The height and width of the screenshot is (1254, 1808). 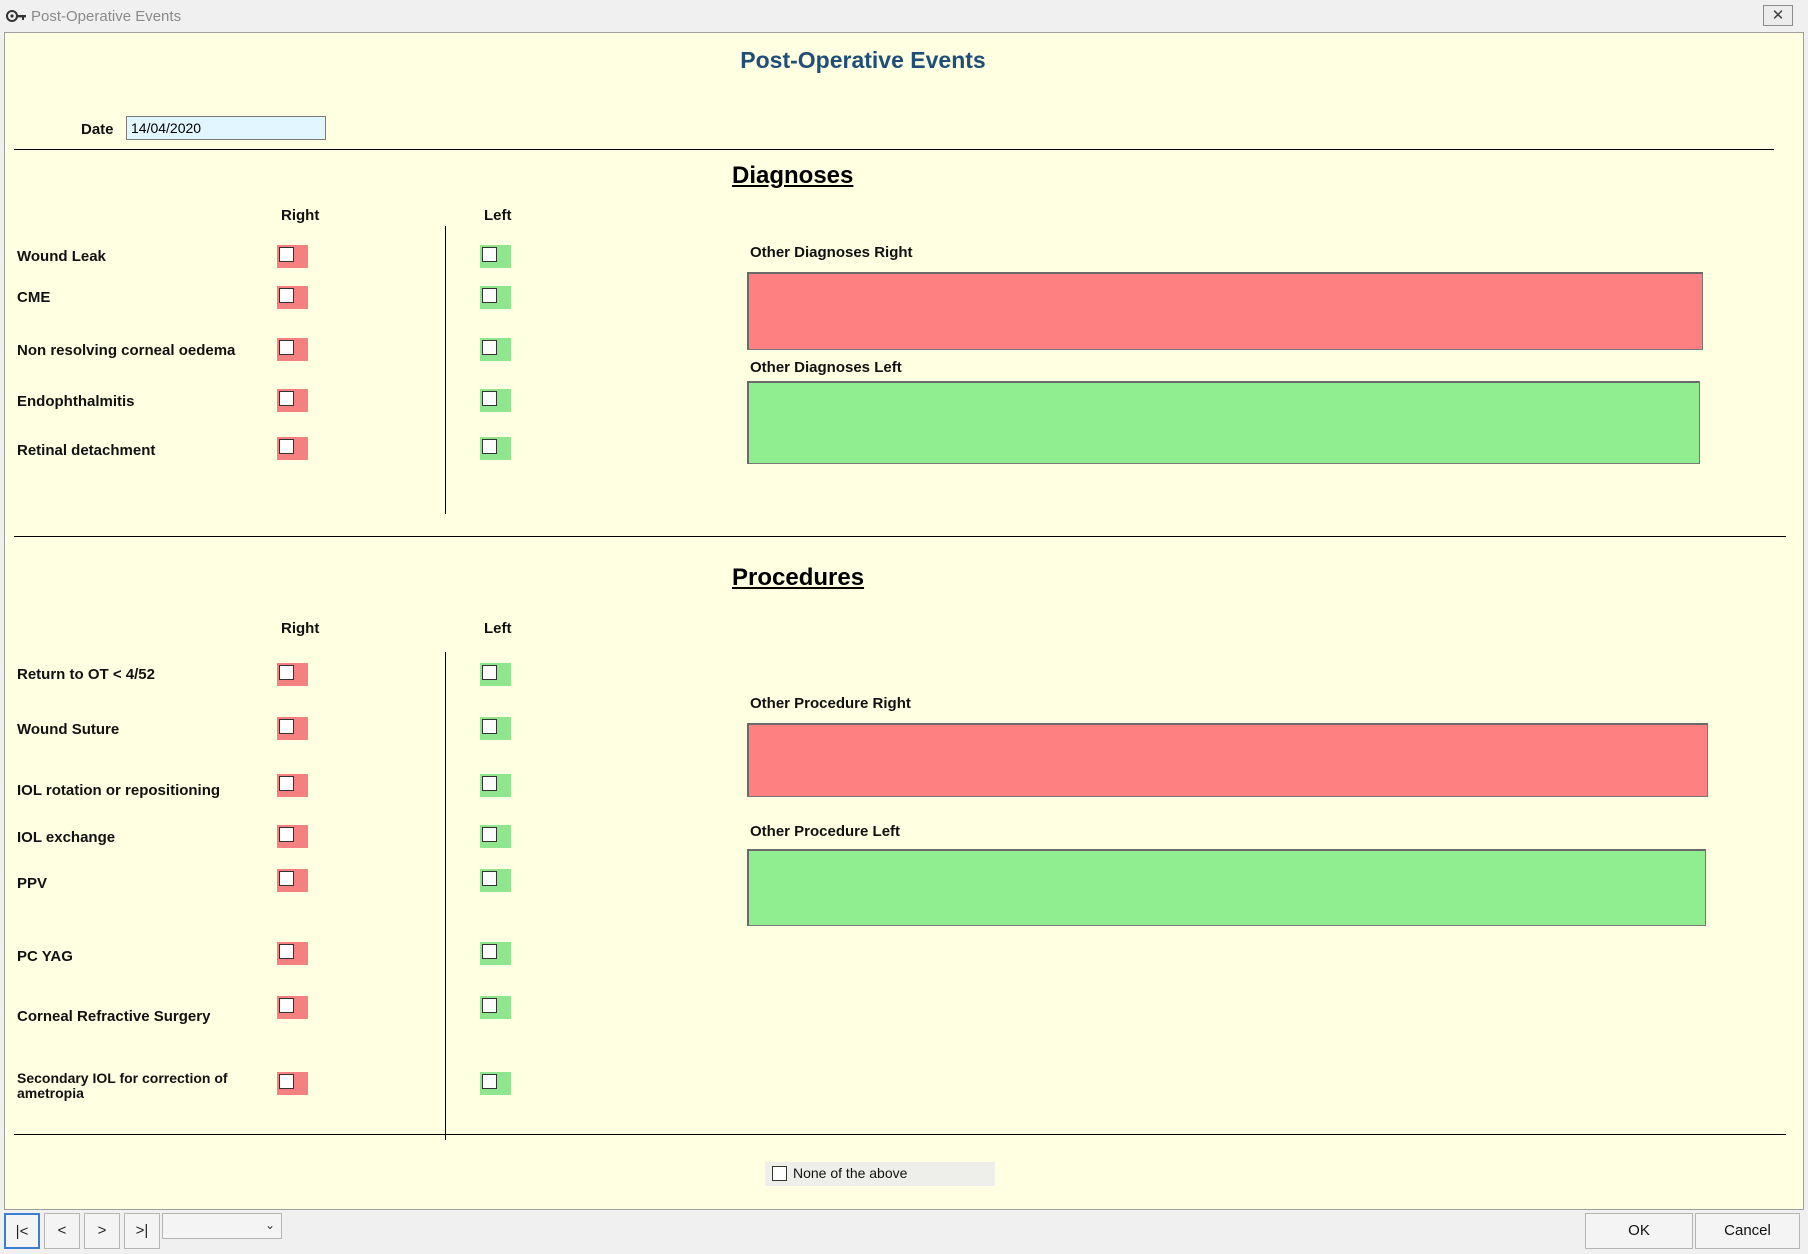 What do you see at coordinates (904, 16) in the screenshot?
I see `title-bar: Post-Operative Events ✕` at bounding box center [904, 16].